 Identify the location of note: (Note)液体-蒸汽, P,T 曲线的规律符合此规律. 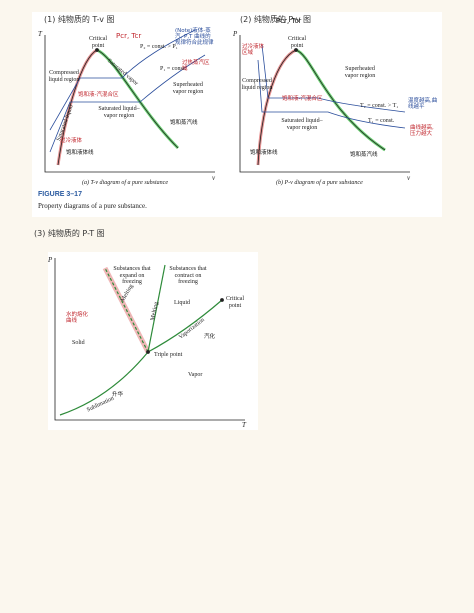
(194, 37).